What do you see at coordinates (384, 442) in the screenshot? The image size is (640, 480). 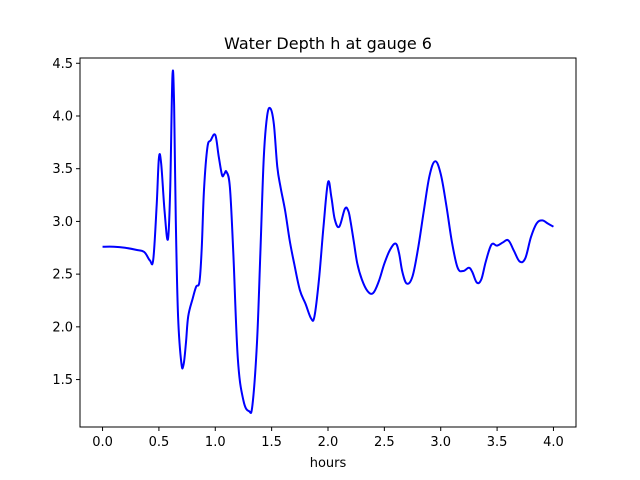 I see `x-tick-label: 2.5` at bounding box center [384, 442].